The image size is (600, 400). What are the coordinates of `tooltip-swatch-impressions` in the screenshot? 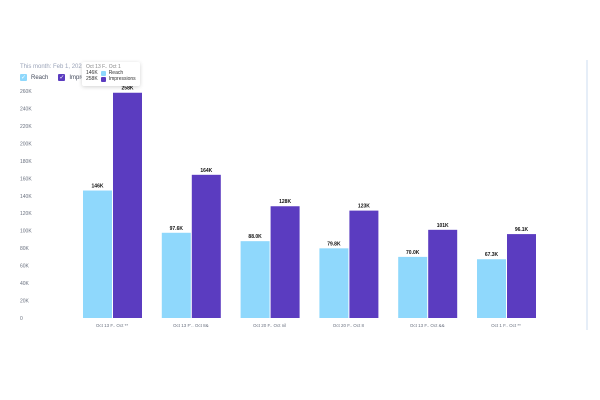 It's located at (103, 79).